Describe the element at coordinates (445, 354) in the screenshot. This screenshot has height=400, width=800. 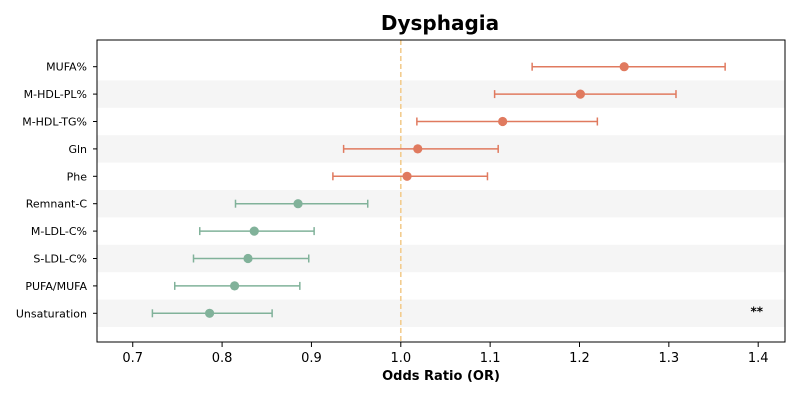
I see `x-axis: 0.7 0.8 0.9 1.0 1.1 1.2 1.3 1.4` at that location.